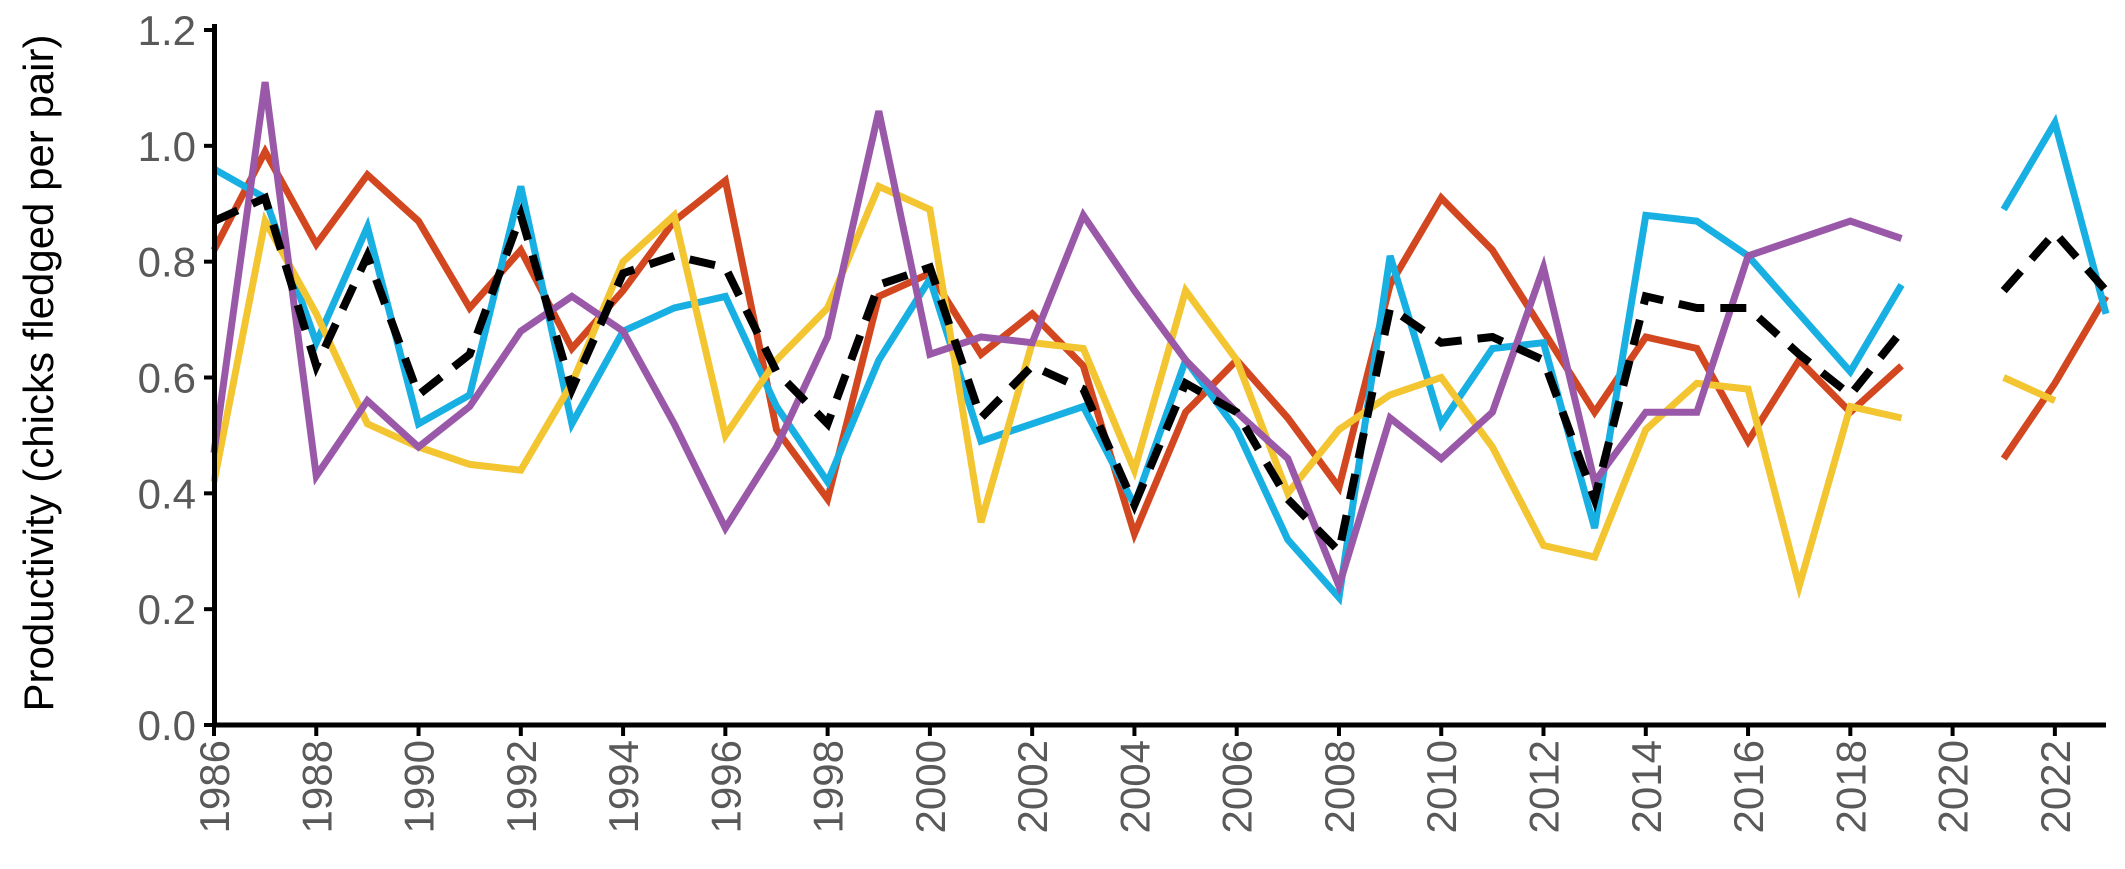  What do you see at coordinates (167, 146) in the screenshot?
I see `y-tick-label: 1.0` at bounding box center [167, 146].